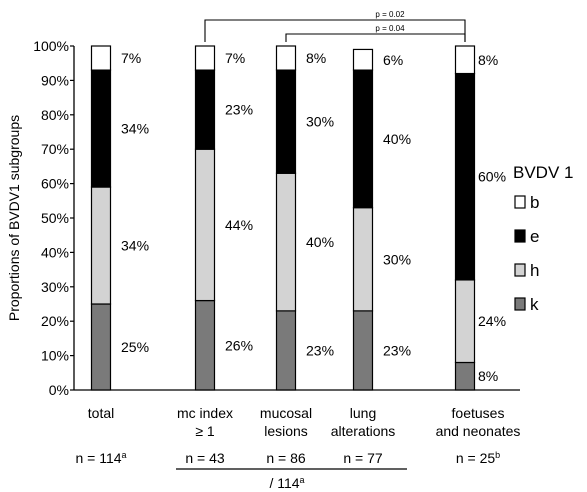  What do you see at coordinates (286, 413) in the screenshot?
I see `category-label: mucosal` at bounding box center [286, 413].